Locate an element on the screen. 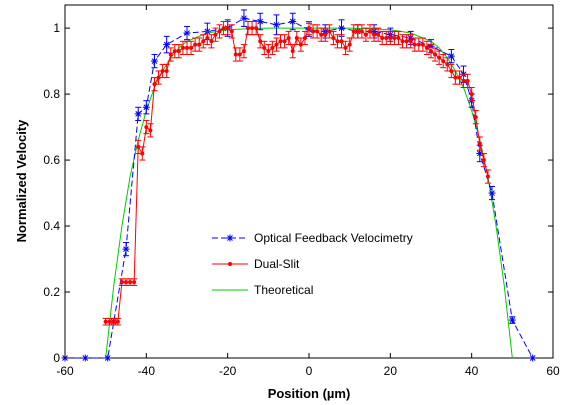 This screenshot has width=567, height=405. y-tick-label: 1 is located at coordinates (56, 28).